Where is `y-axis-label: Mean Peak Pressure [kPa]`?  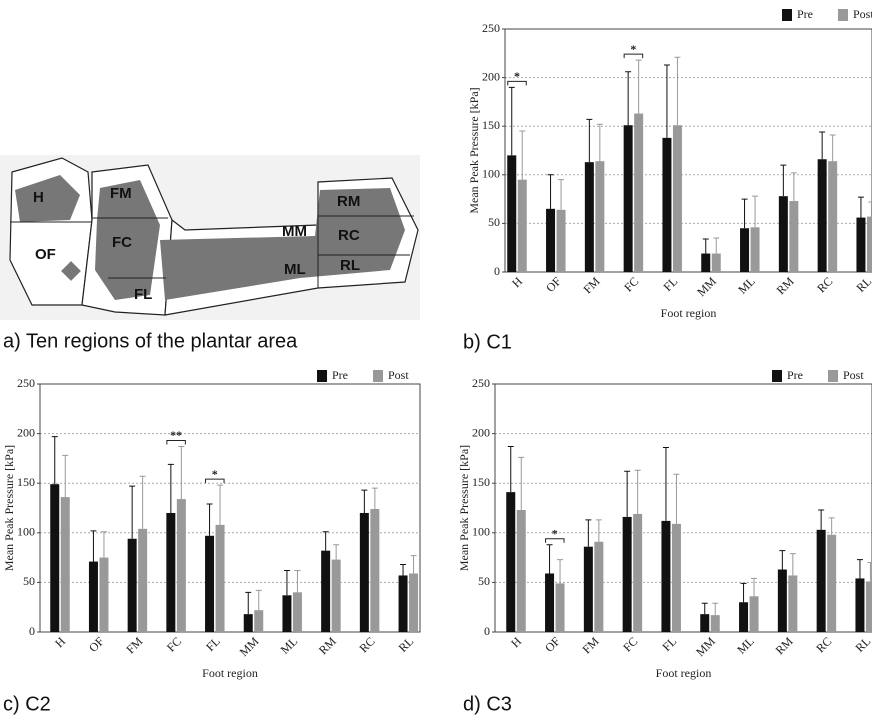
y-axis-label: Mean Peak Pressure [kPa] is located at coordinates (474, 150).